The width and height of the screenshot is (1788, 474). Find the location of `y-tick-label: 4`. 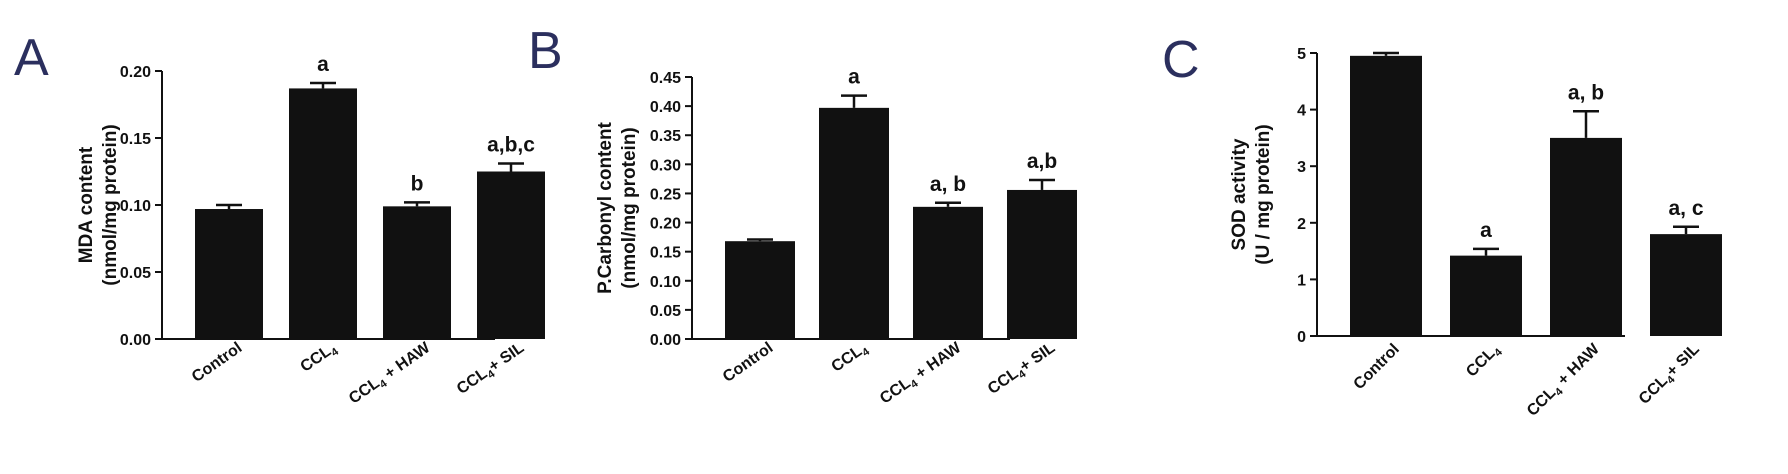

y-tick-label: 4 is located at coordinates (1301, 111).